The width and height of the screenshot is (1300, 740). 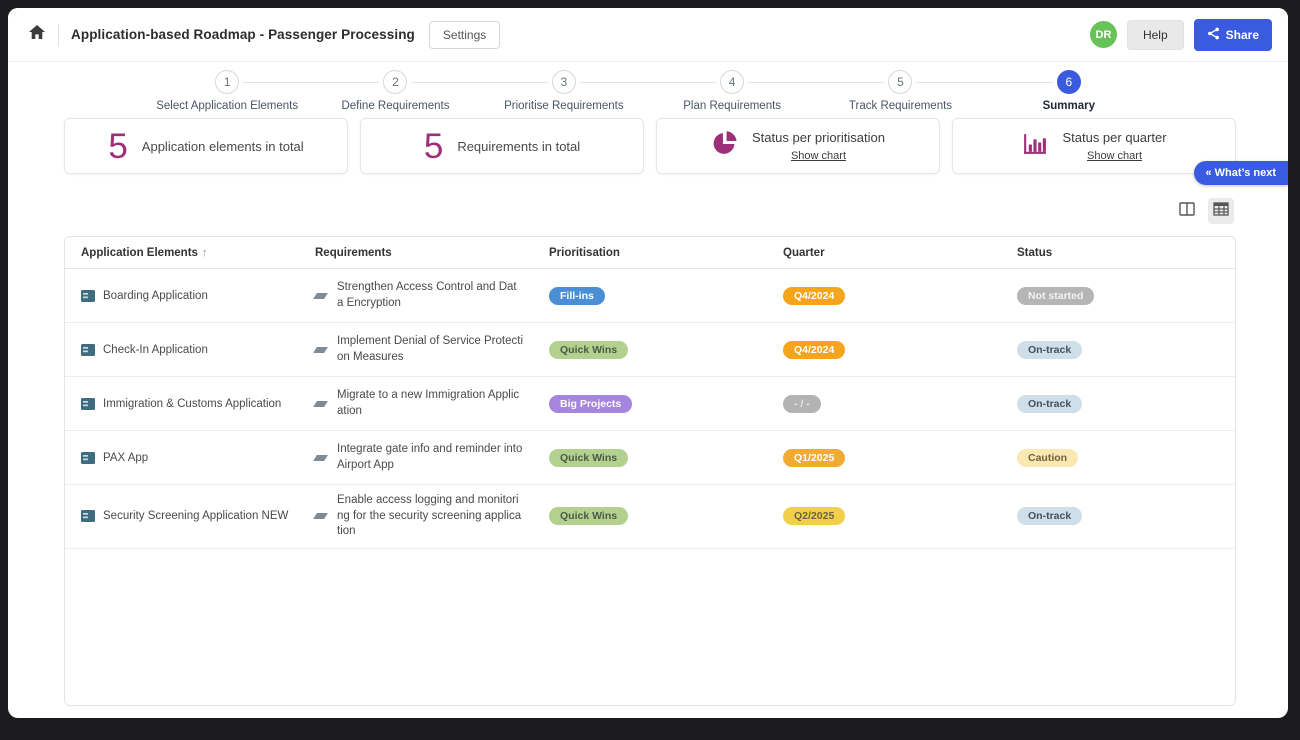 What do you see at coordinates (155, 295) in the screenshot?
I see `application-element-name: Boarding Application` at bounding box center [155, 295].